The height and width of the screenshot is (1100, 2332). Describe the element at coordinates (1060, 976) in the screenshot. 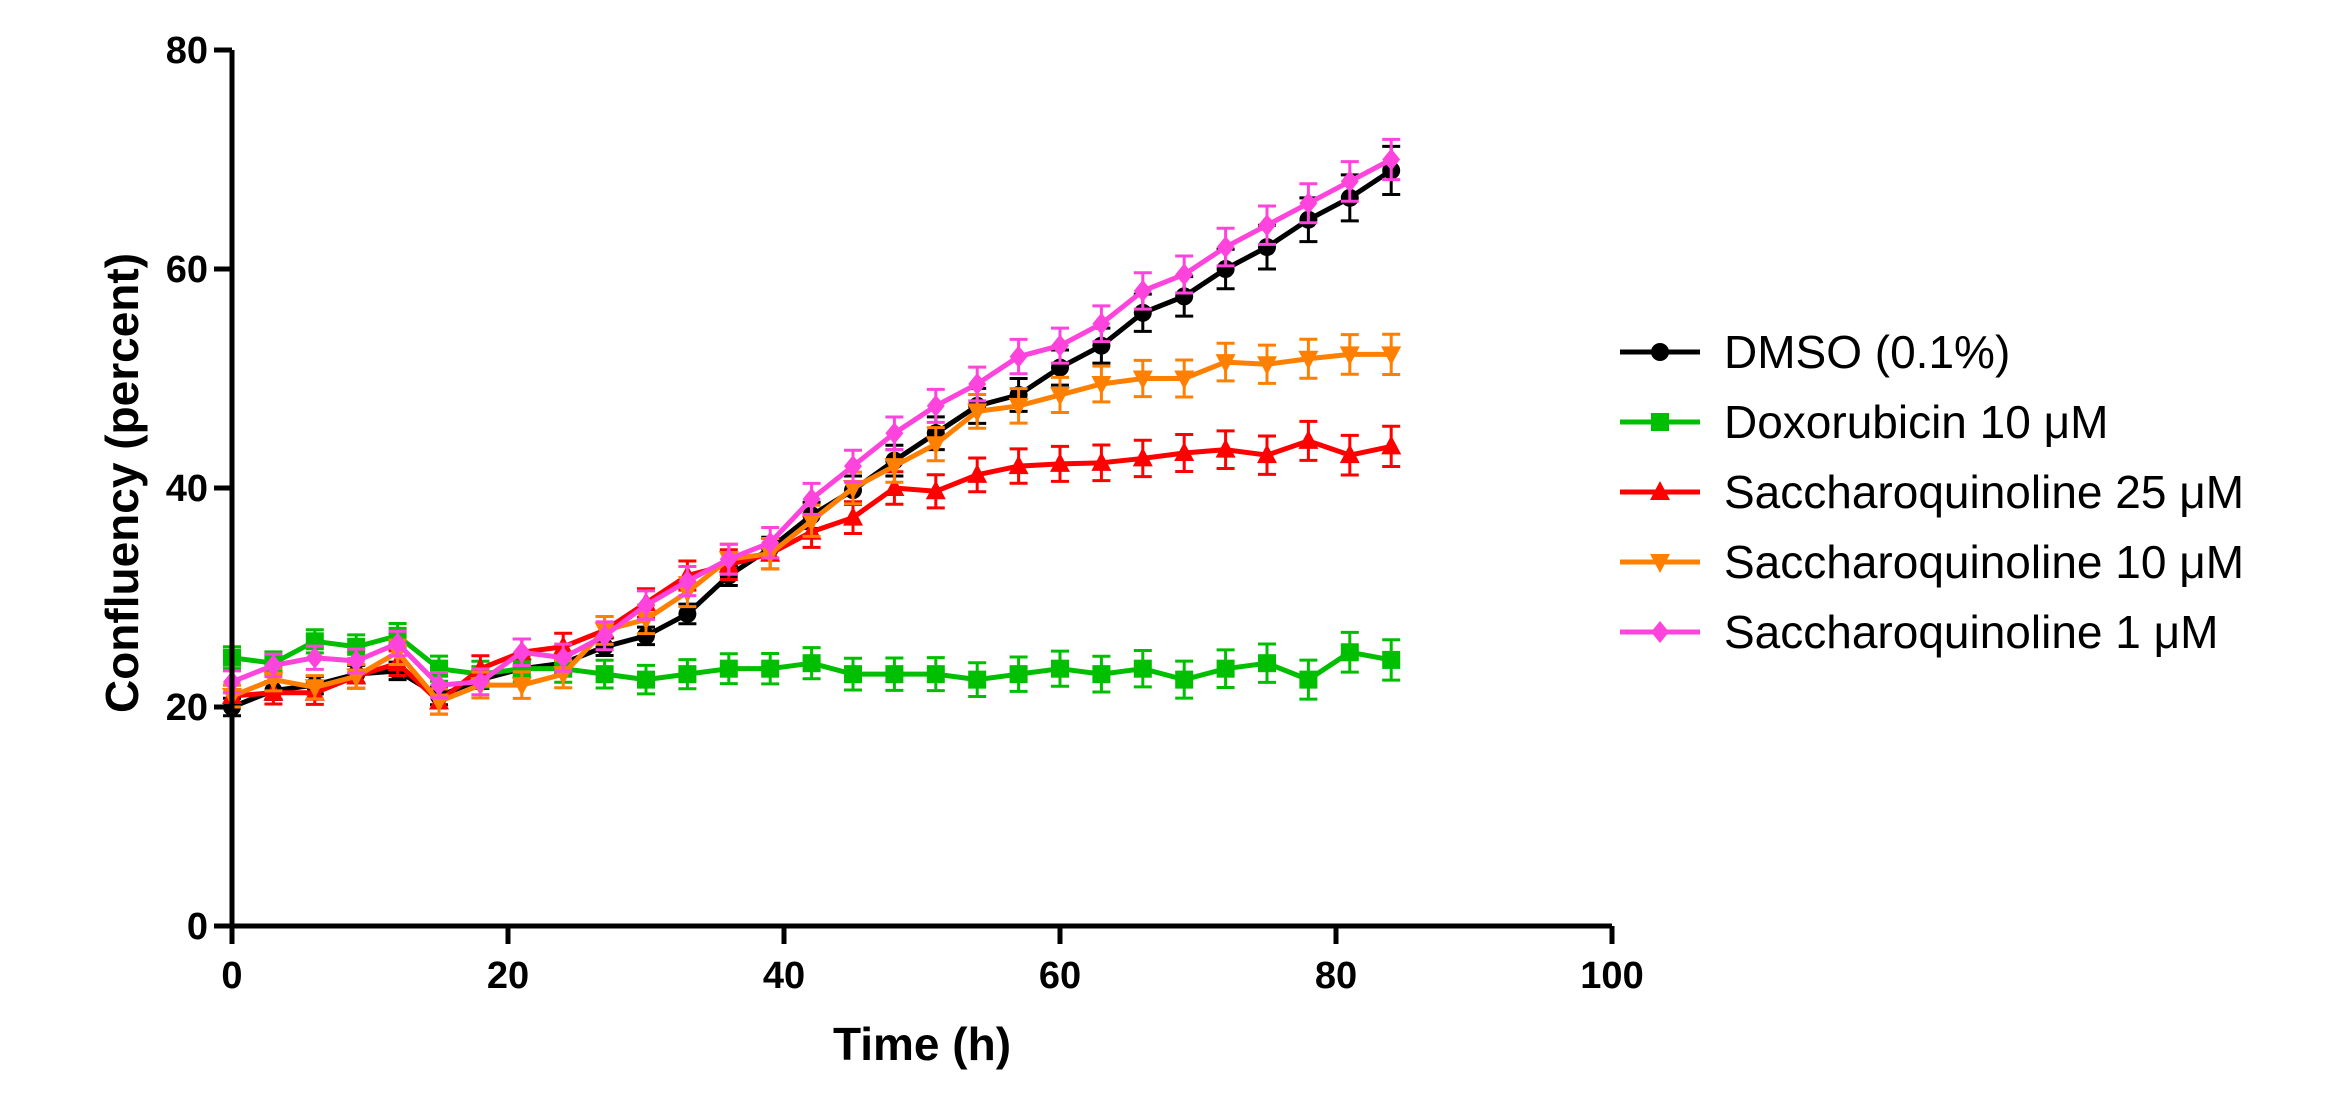

I see `x-tick-label: 60` at that location.